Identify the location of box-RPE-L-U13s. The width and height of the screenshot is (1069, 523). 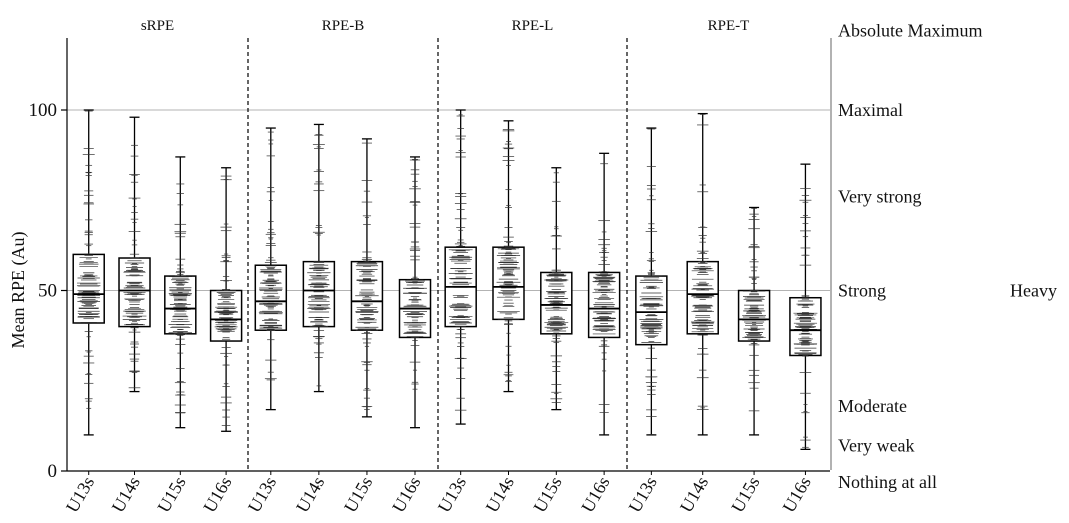
(460, 267).